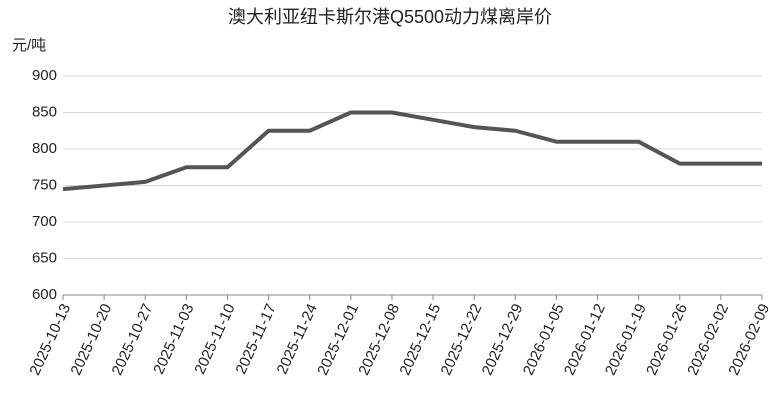  Describe the element at coordinates (44, 257) in the screenshot. I see `y-tick-label: 650` at that location.